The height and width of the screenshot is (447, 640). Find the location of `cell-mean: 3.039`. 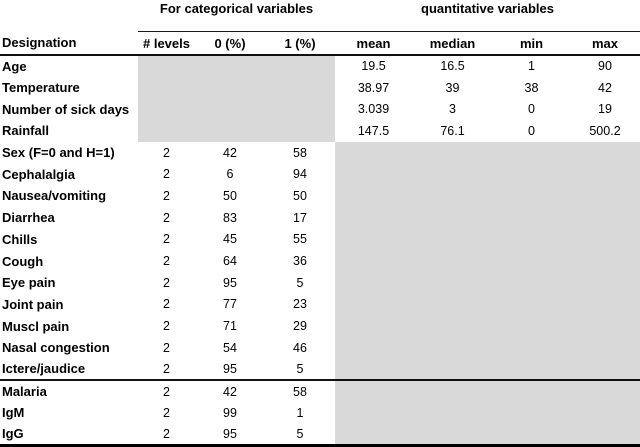

cell-mean: 3.039 is located at coordinates (373, 109).